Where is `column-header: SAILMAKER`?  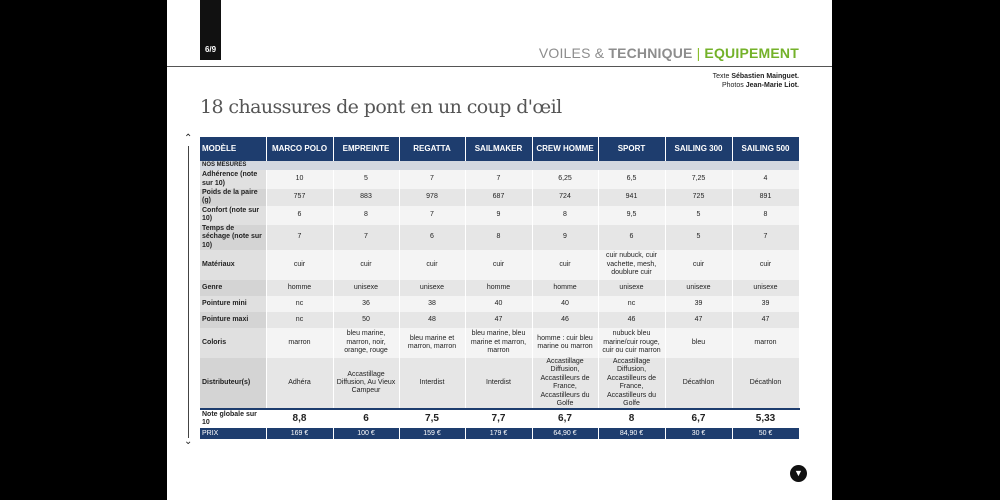 column-header: SAILMAKER is located at coordinates (499, 149).